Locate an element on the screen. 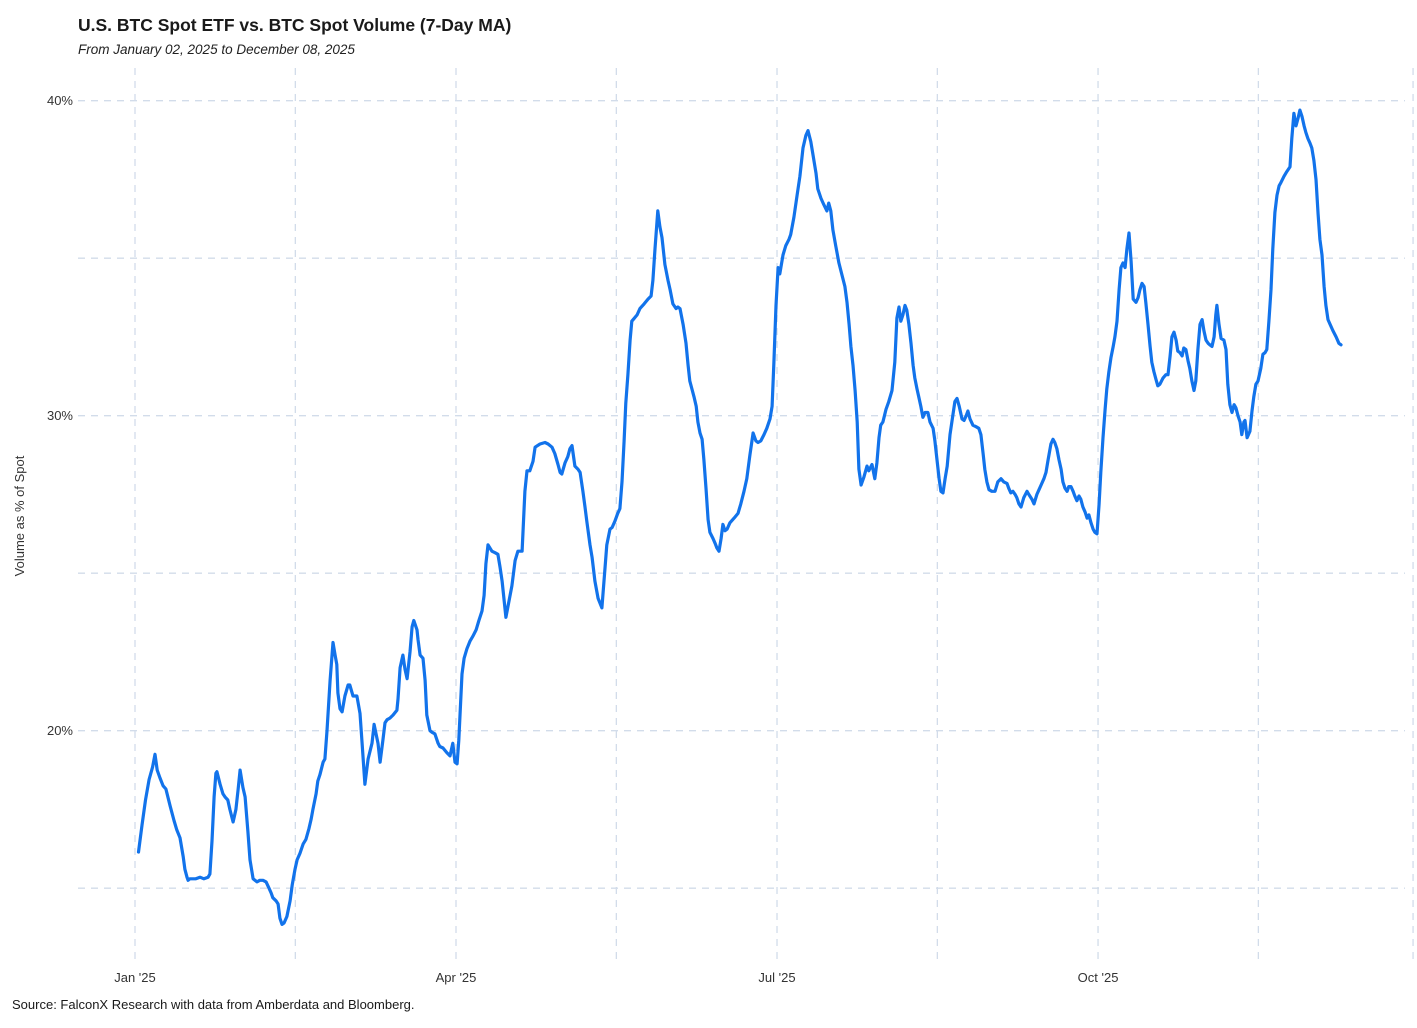  y-axis-title: Volume as % of Spot is located at coordinates (19, 515).